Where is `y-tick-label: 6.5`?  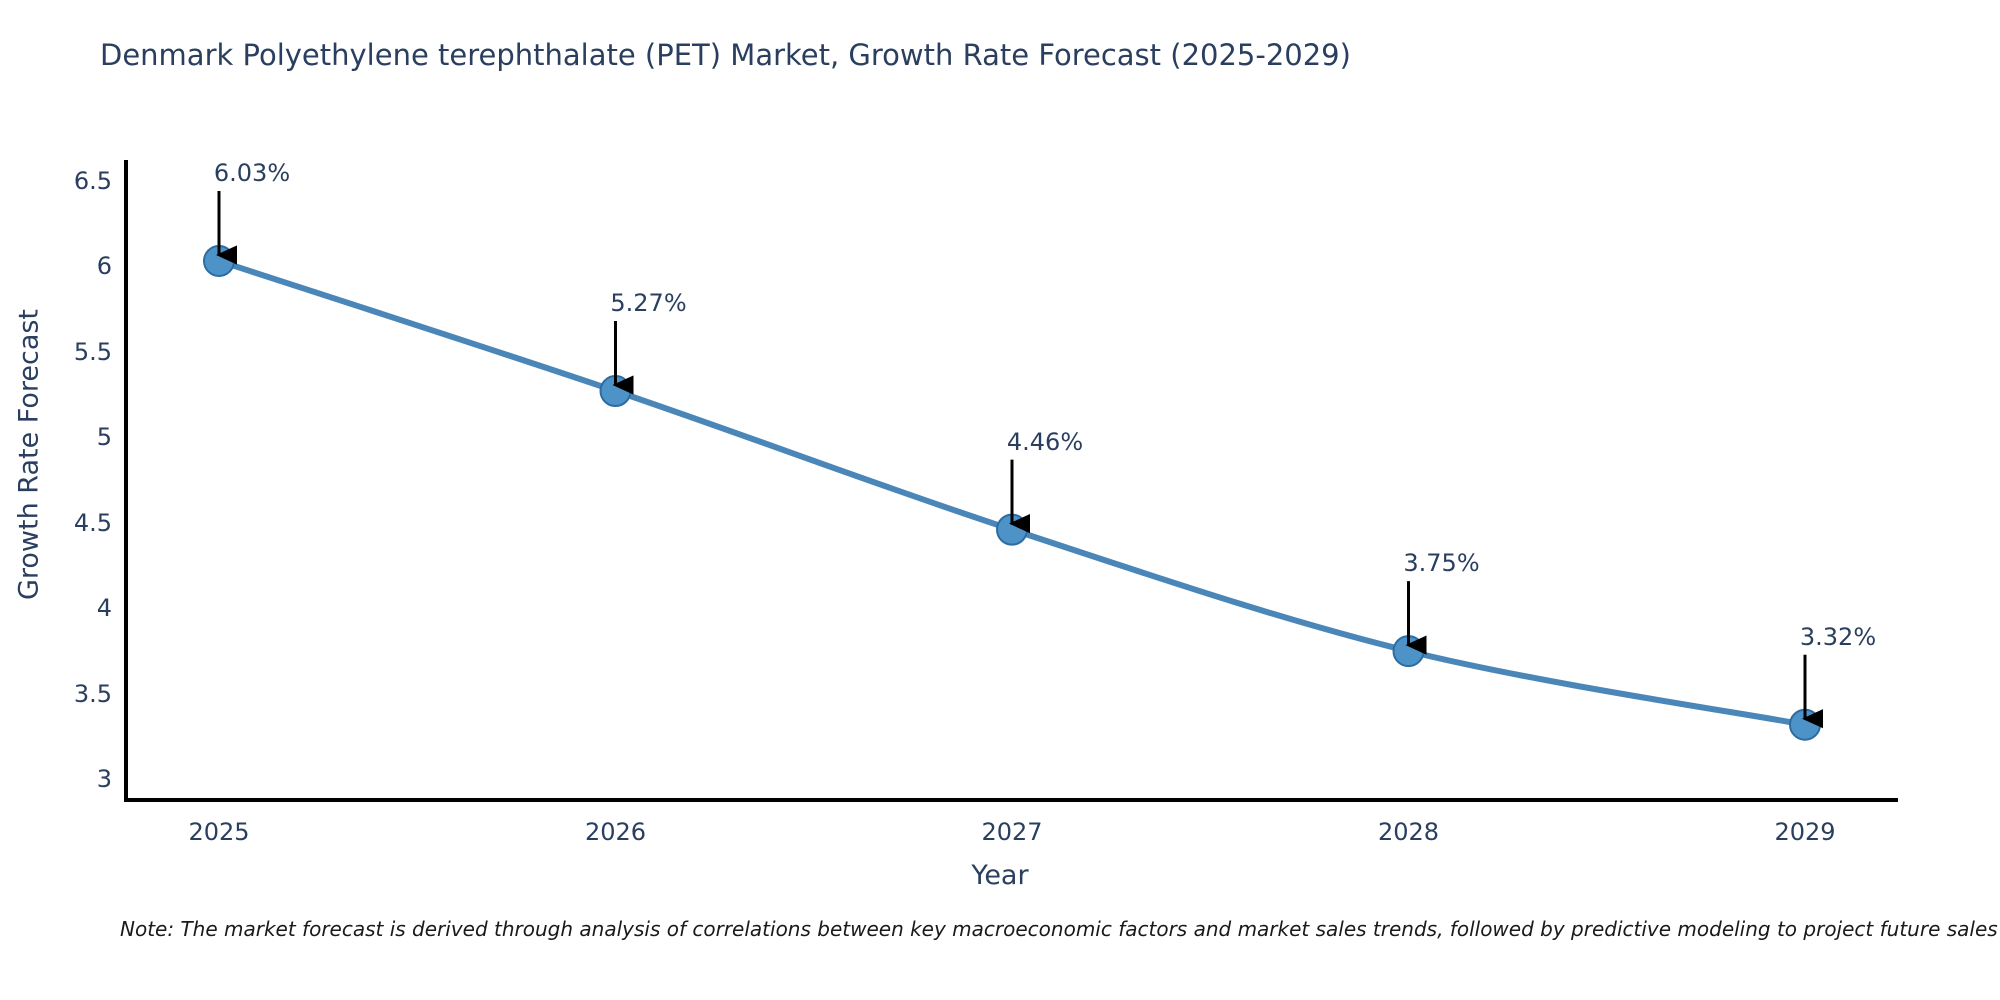 y-tick-label: 6.5 is located at coordinates (92, 180).